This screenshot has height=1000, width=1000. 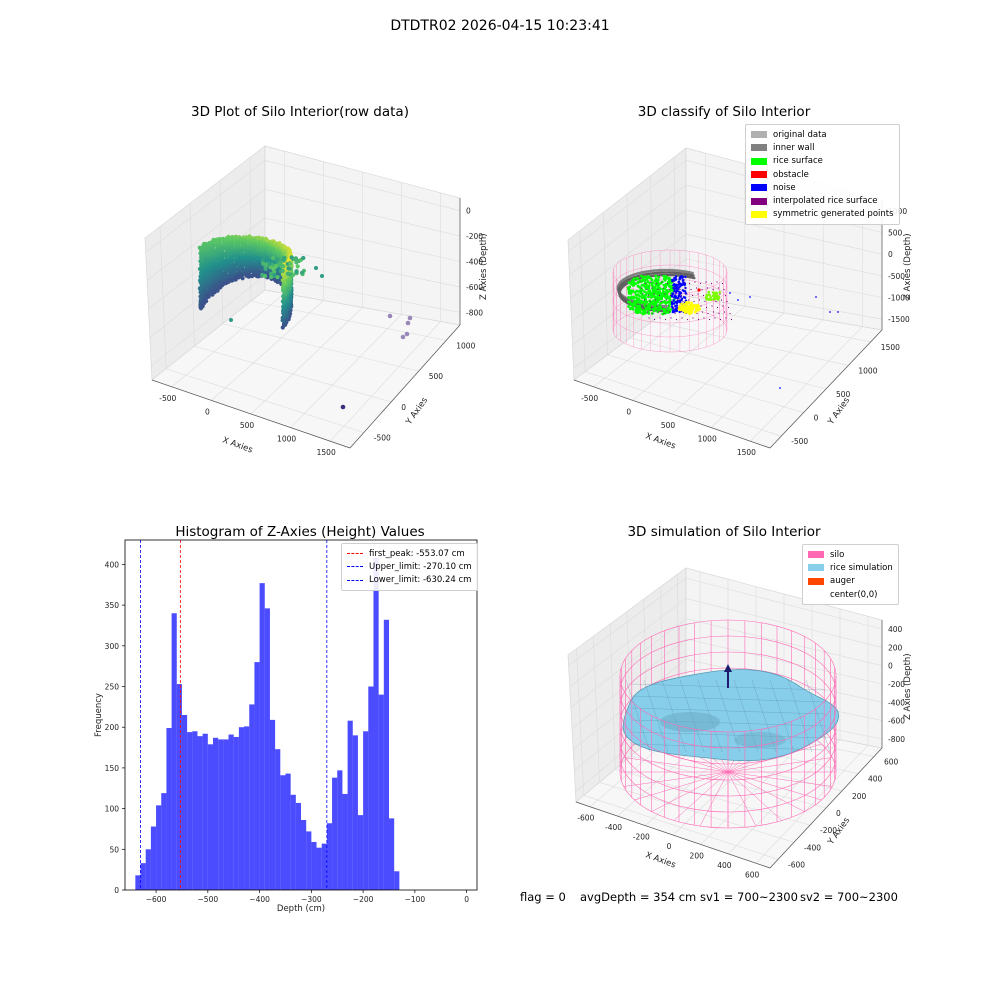 What do you see at coordinates (891, 762) in the screenshot?
I see `y-tick-label: 600` at bounding box center [891, 762].